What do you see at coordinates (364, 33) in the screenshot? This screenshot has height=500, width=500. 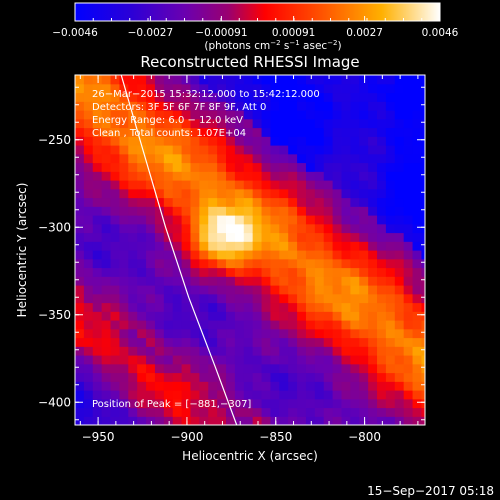 I see `colorbar-tick-label: 0.0027` at bounding box center [364, 33].